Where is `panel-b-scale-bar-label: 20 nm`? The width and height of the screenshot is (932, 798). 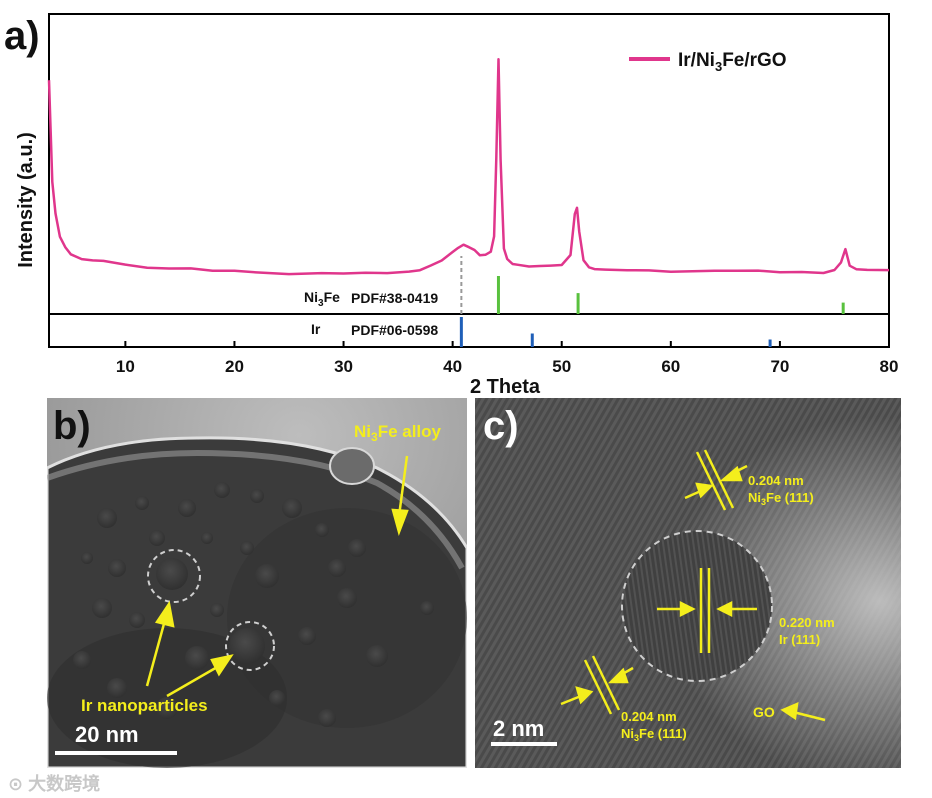 panel-b-scale-bar-label: 20 nm is located at coordinates (107, 734).